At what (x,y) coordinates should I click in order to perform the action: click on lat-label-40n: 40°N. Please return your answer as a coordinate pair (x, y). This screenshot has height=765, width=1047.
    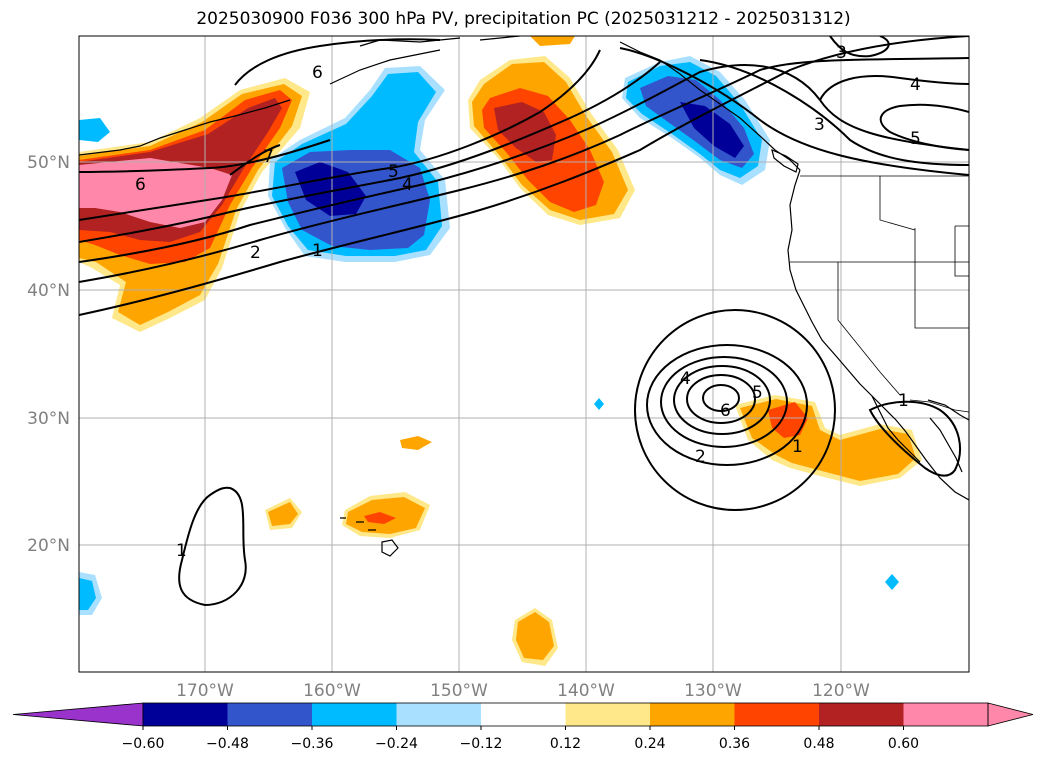
    Looking at the image, I should click on (48, 291).